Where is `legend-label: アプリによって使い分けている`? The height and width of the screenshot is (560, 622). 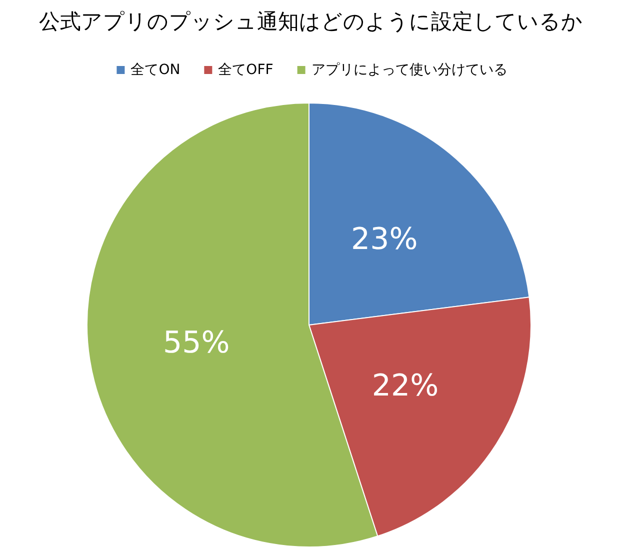
legend-label: アプリによって使い分けている is located at coordinates (409, 70).